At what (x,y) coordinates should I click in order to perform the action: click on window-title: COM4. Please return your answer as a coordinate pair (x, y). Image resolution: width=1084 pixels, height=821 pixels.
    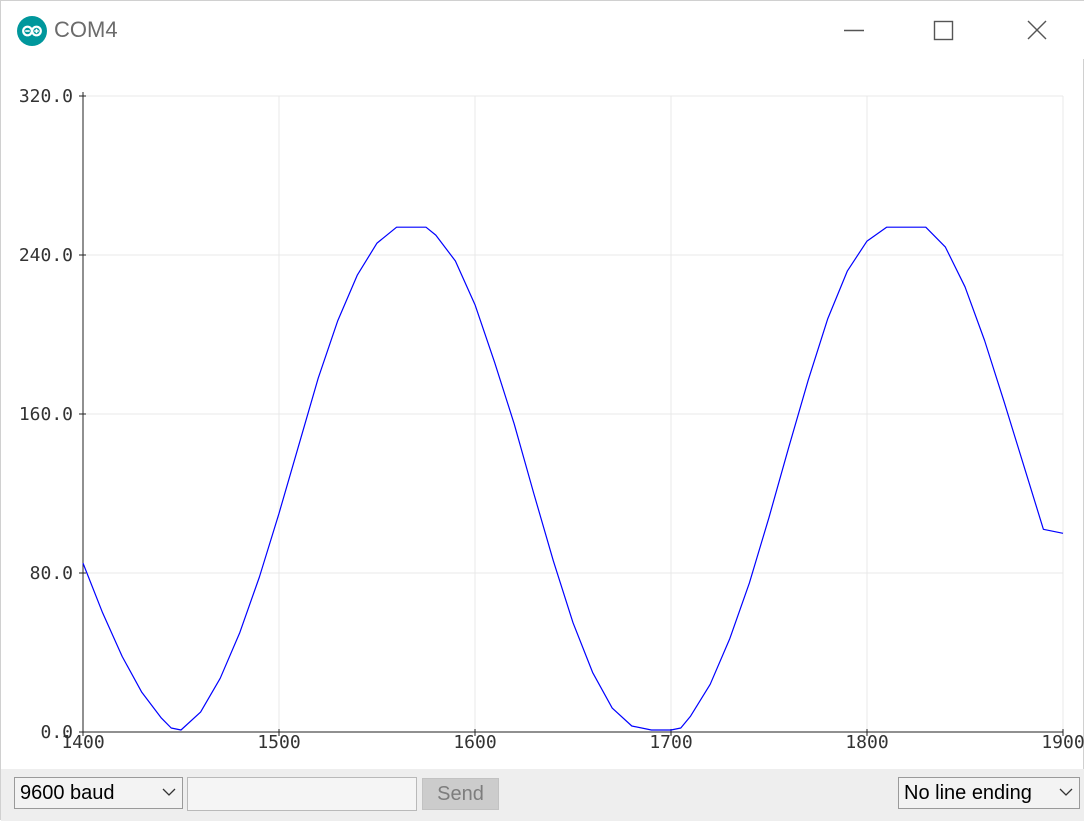
    Looking at the image, I should click on (86, 29).